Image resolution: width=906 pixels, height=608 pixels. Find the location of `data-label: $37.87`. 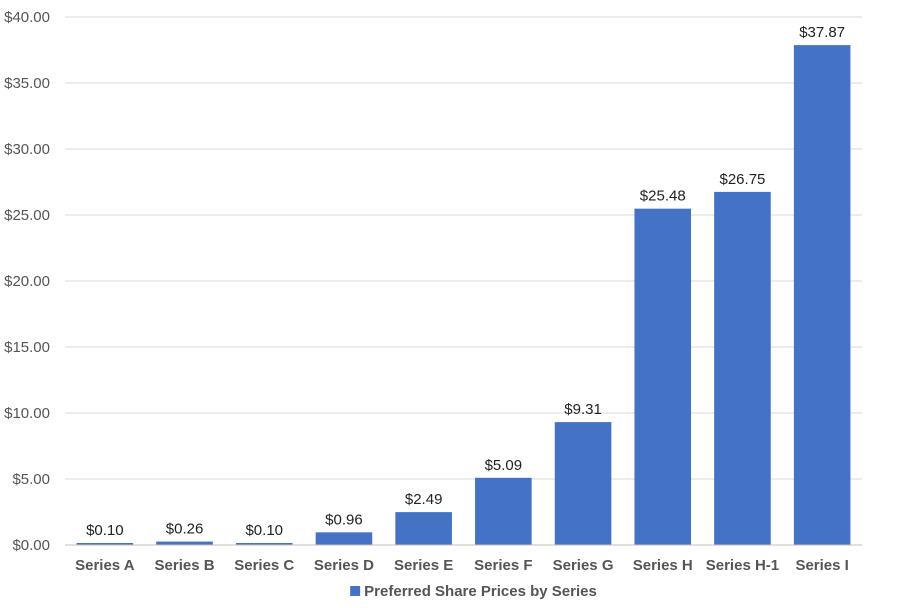

data-label: $37.87 is located at coordinates (822, 32).